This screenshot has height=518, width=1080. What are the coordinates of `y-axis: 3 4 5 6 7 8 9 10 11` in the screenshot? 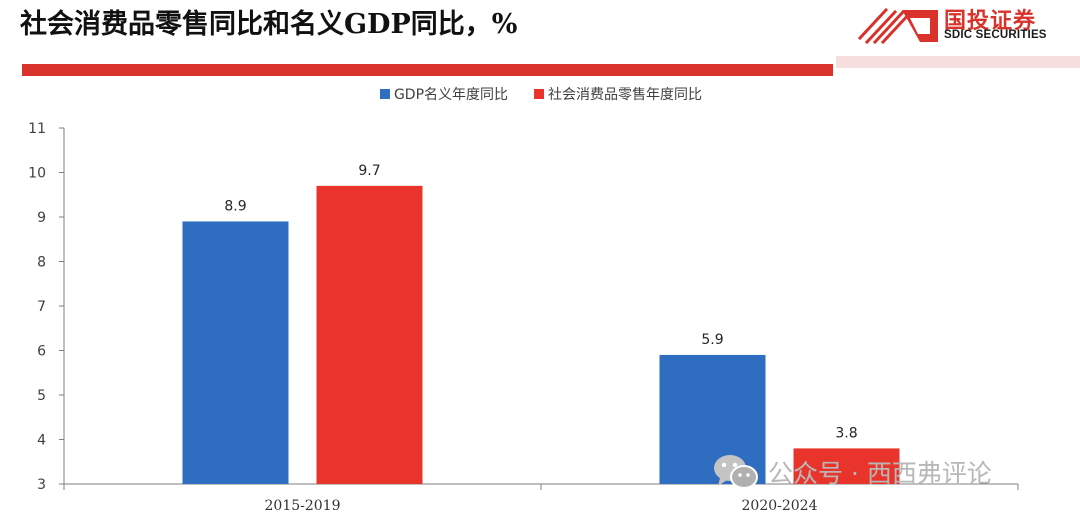 It's located at (46, 307).